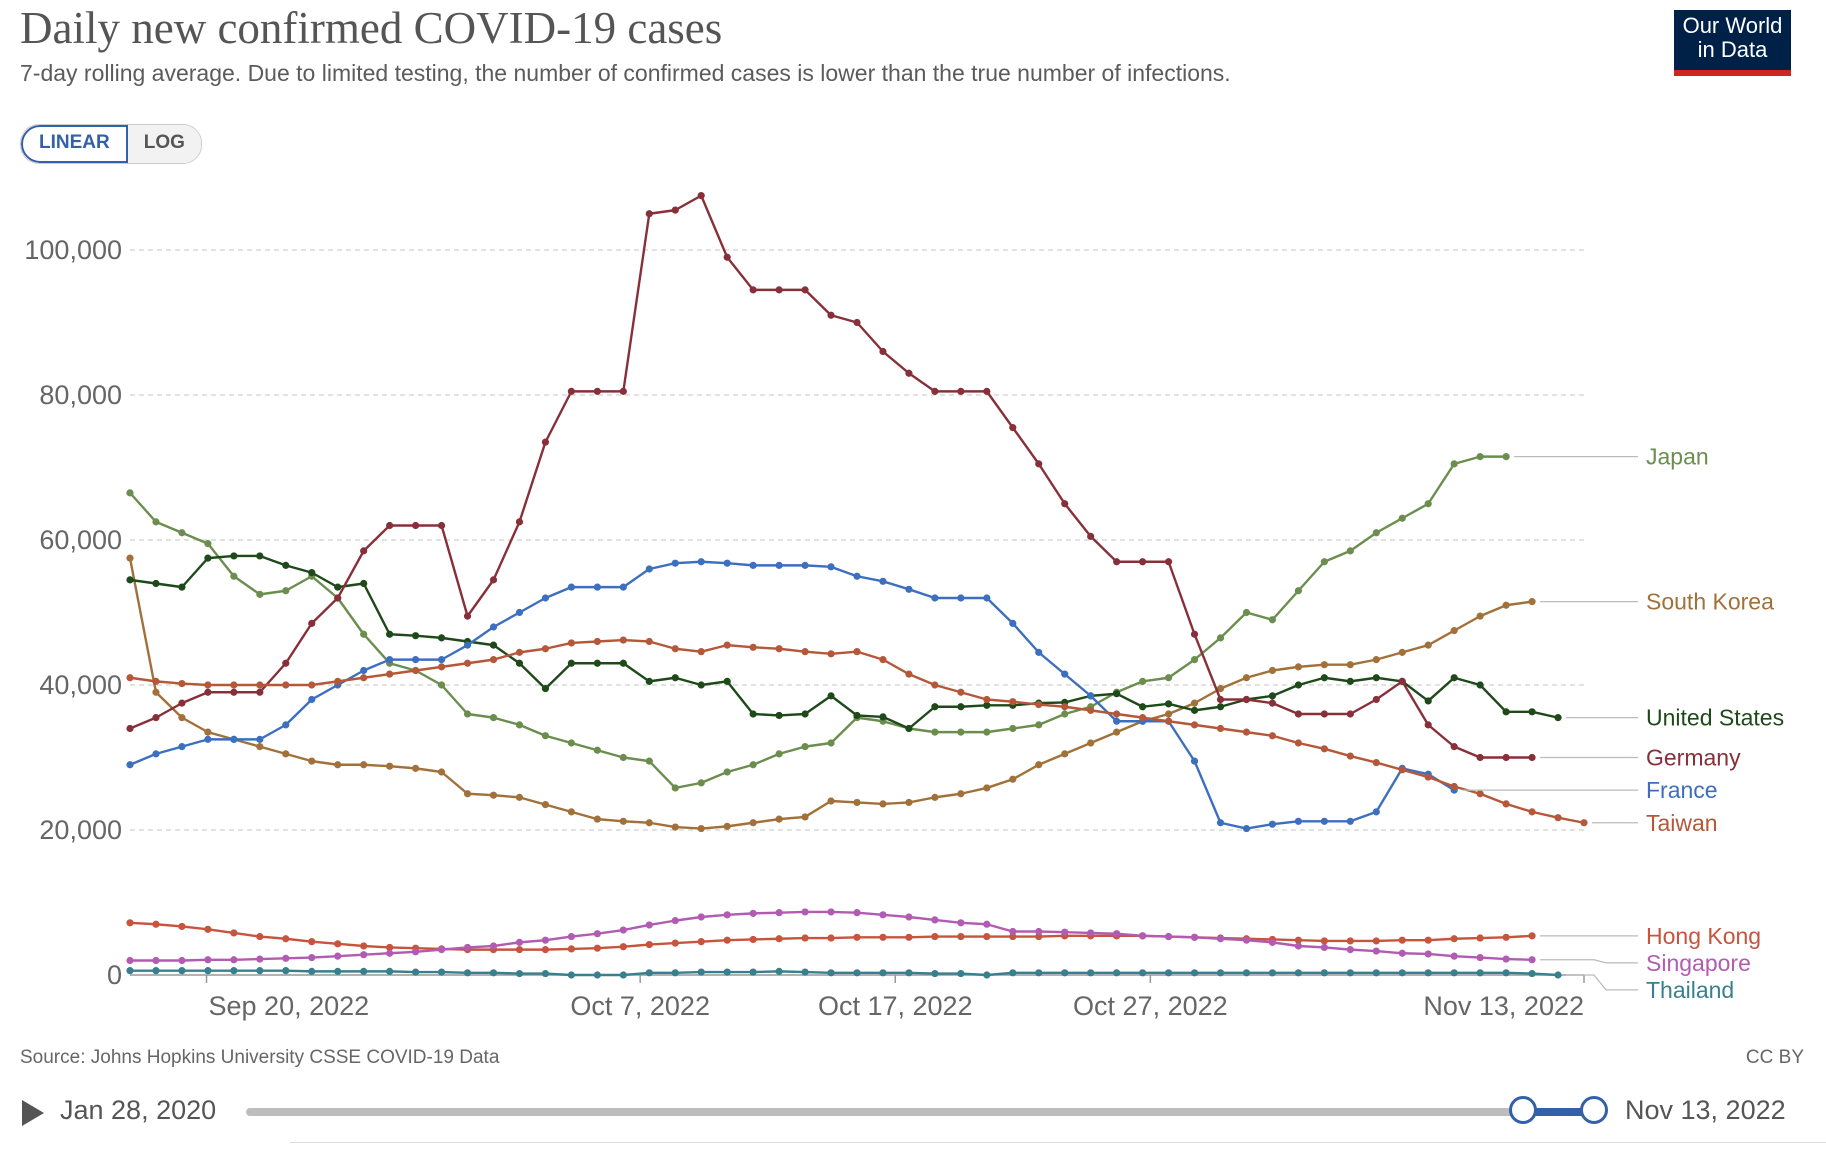 The image size is (1826, 1153). Describe the element at coordinates (1523, 1110) in the screenshot. I see `timeline-start-handle` at that location.